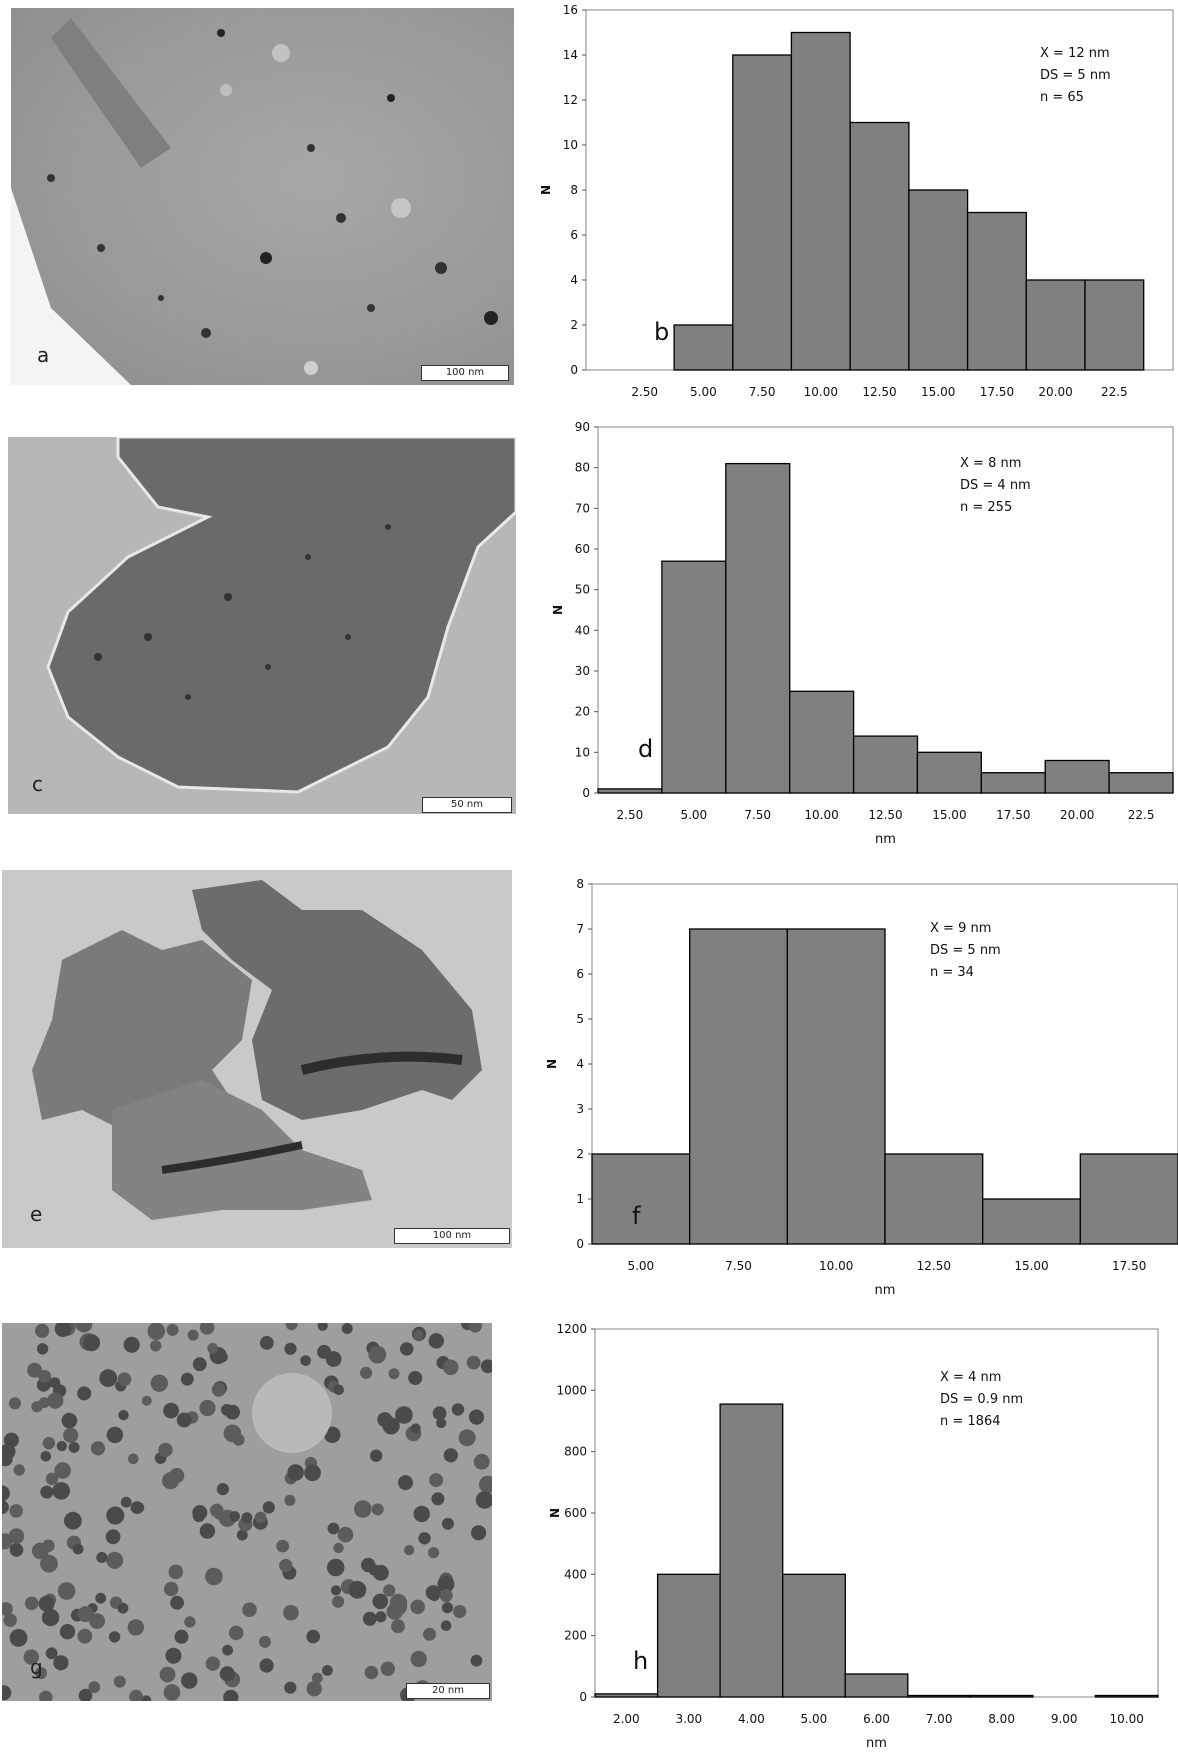  What do you see at coordinates (262, 196) in the screenshot?
I see `tem-image-a: a 100 nm` at bounding box center [262, 196].